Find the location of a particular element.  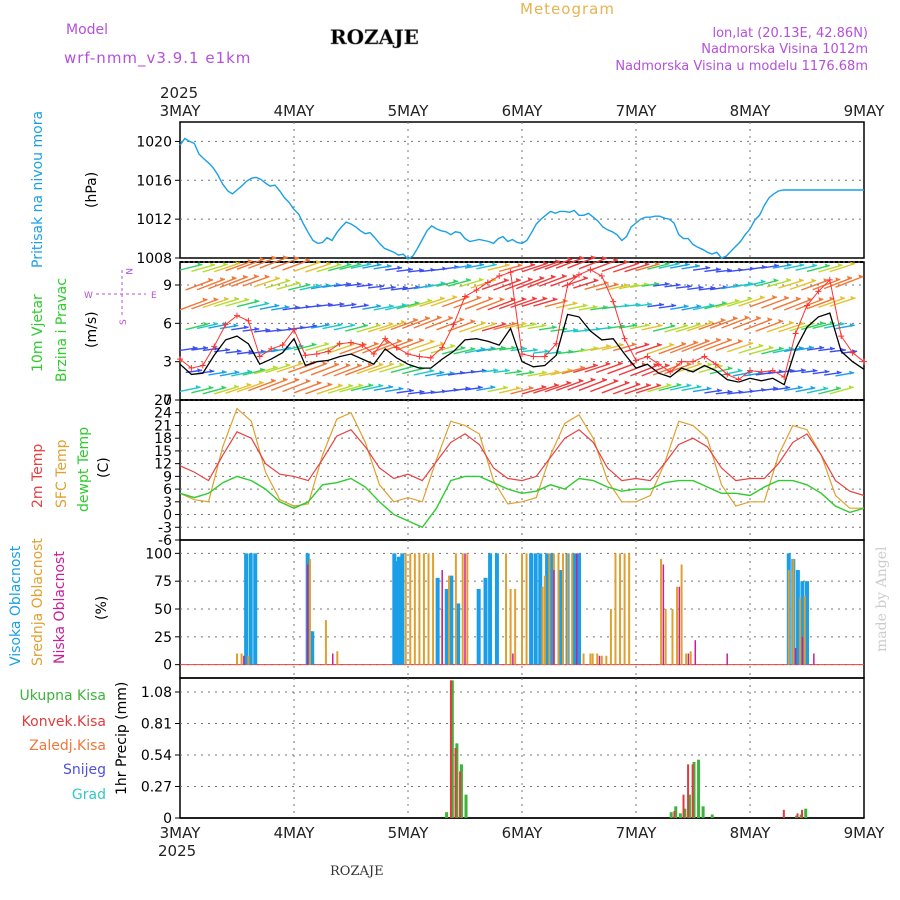

bottom-day-label: 9MAY is located at coordinates (865, 833).